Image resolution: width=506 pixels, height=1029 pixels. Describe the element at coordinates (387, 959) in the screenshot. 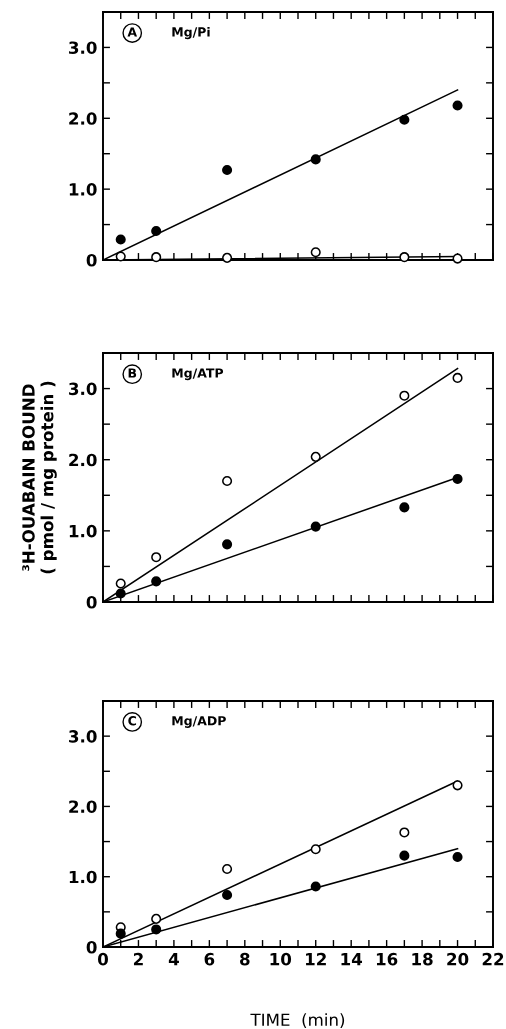

I see `x-tick-label: 16` at that location.